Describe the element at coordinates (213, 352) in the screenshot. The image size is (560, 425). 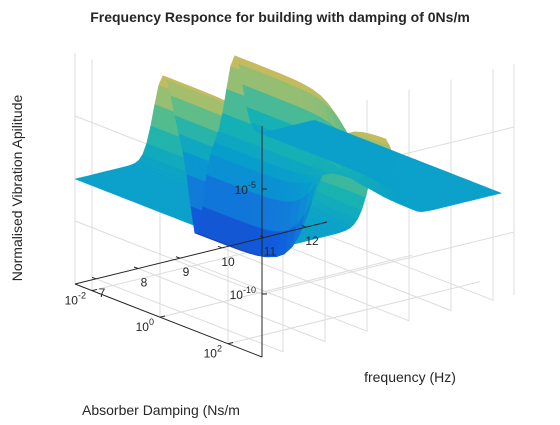
I see `y-tick-label: 10²` at that location.